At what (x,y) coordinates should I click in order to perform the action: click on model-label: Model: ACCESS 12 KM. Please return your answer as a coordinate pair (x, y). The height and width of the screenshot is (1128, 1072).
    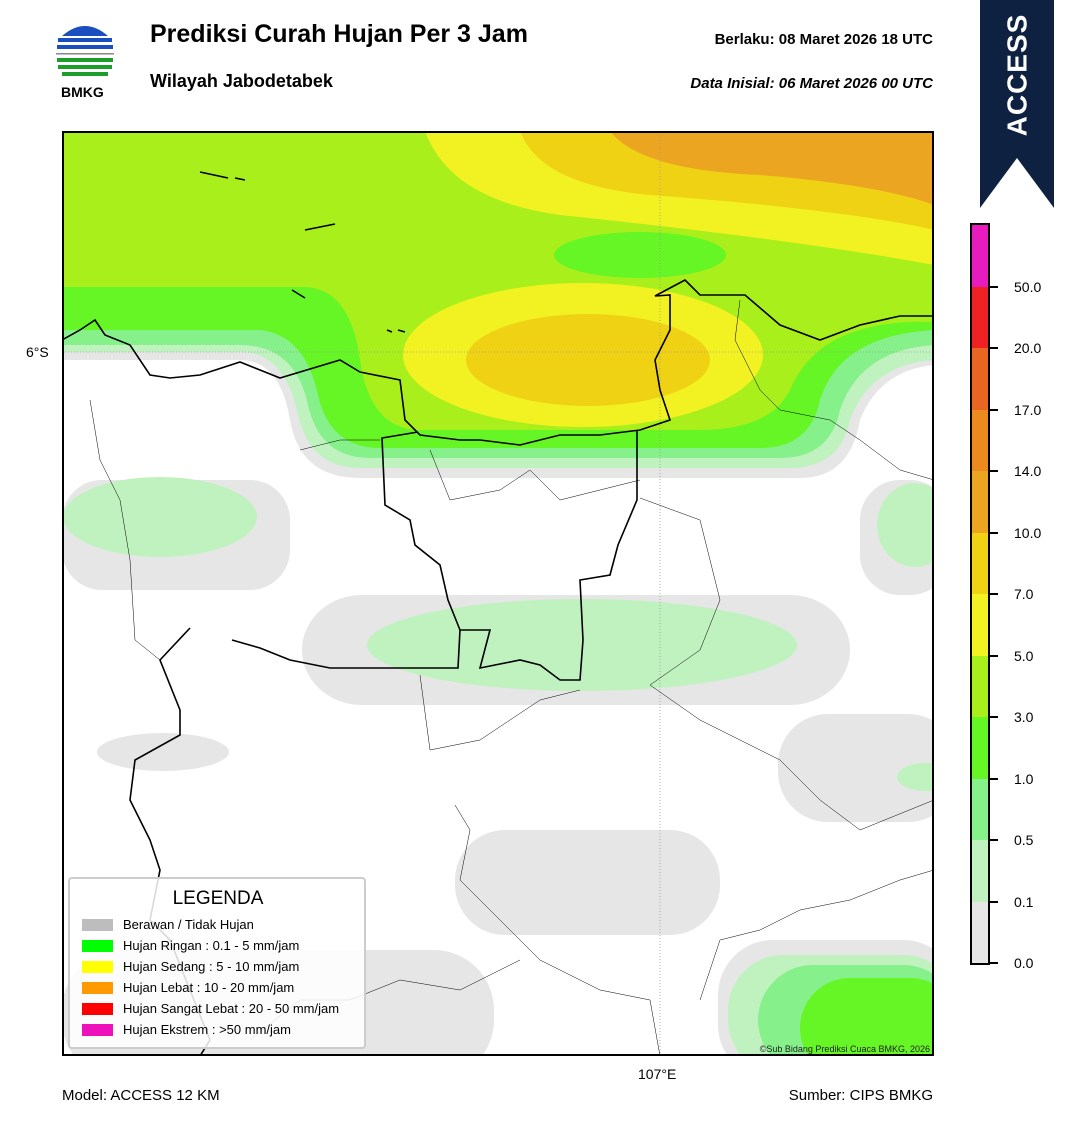
    Looking at the image, I should click on (141, 1095).